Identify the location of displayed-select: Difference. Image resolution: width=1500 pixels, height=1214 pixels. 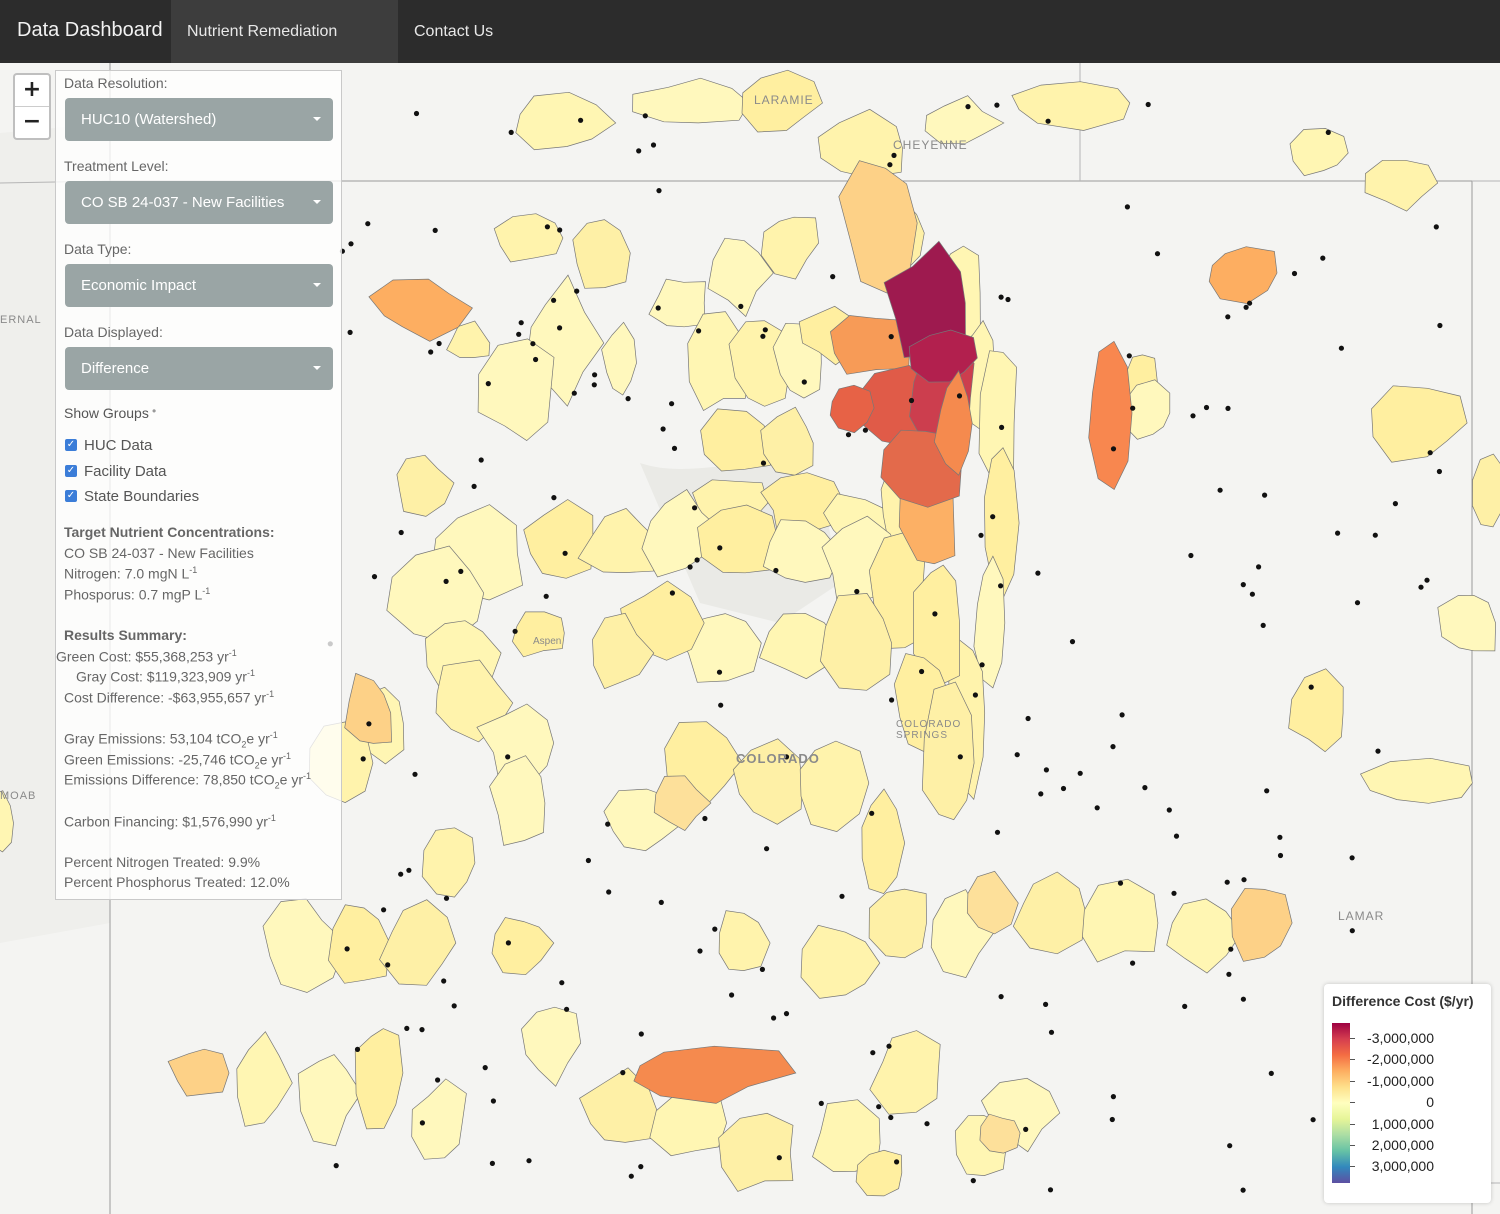
(199, 368).